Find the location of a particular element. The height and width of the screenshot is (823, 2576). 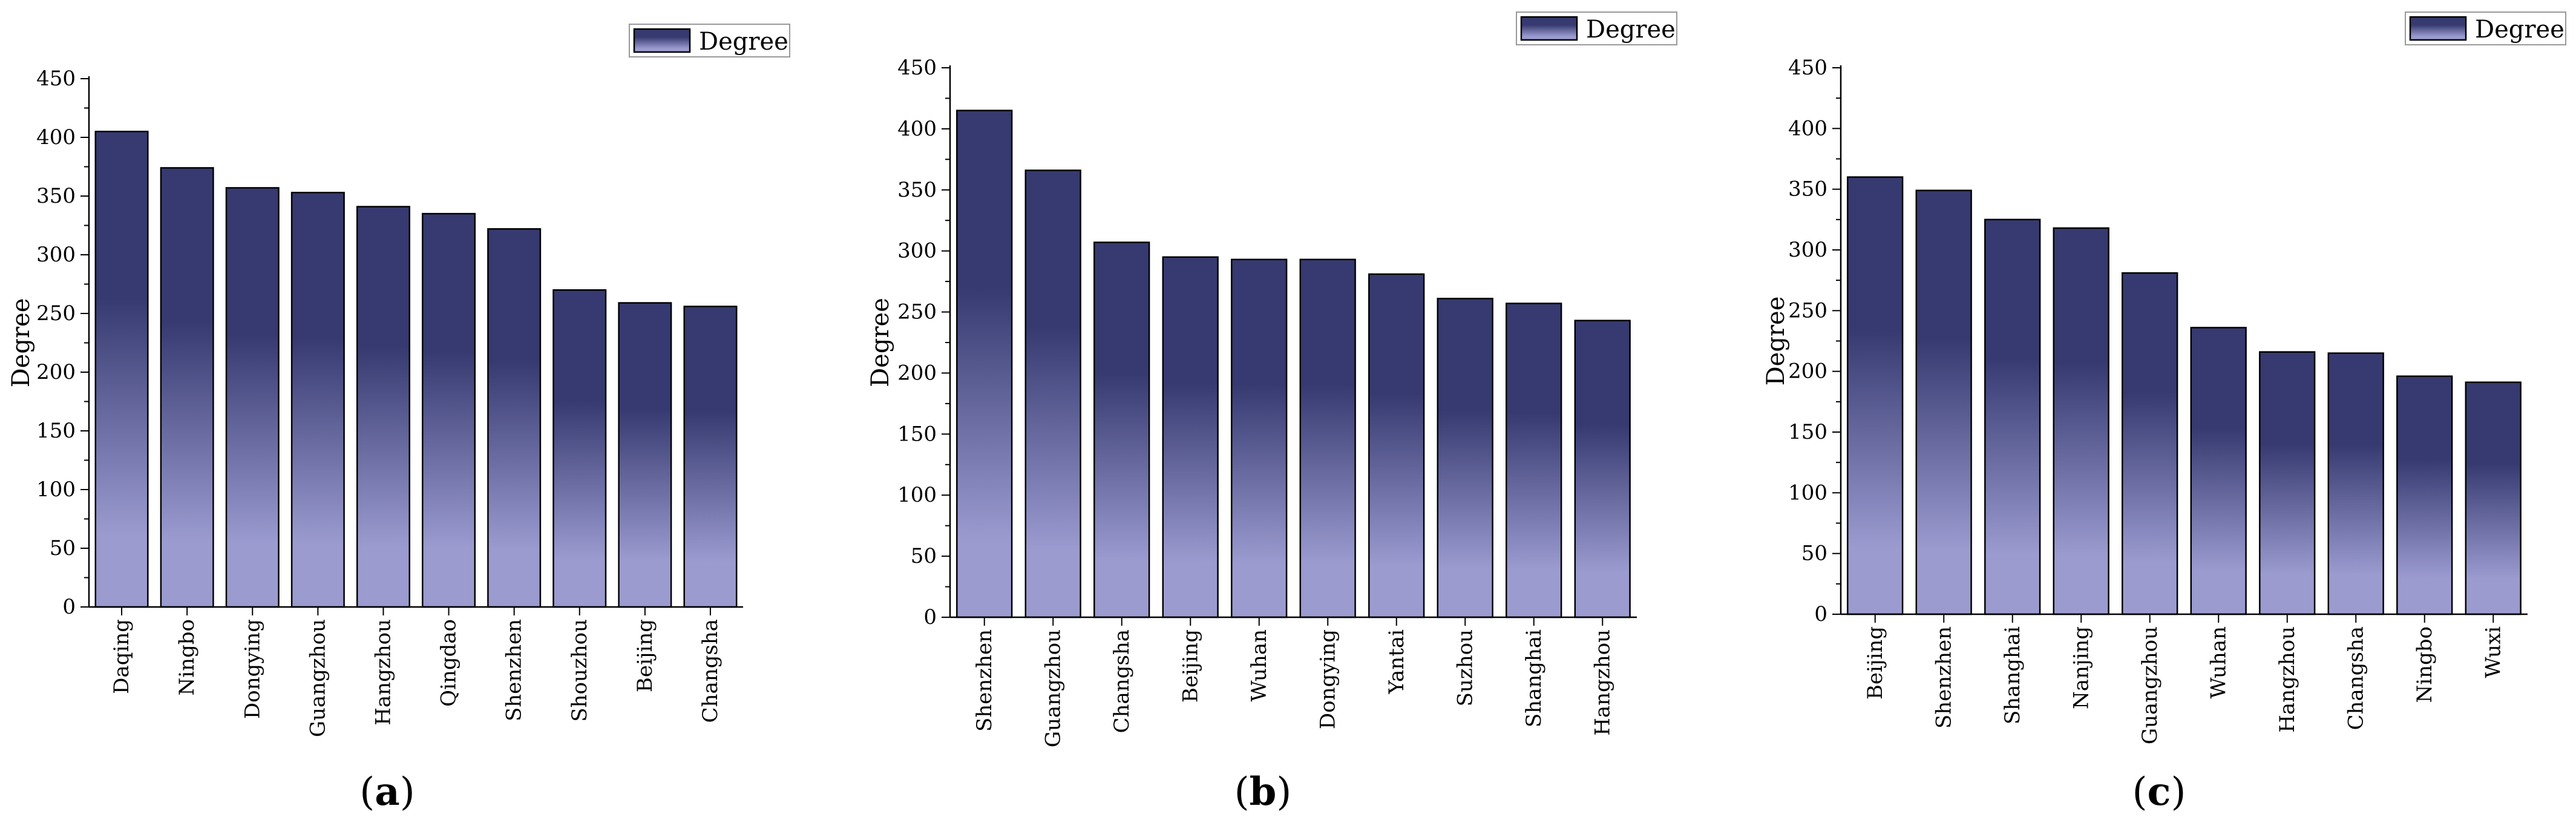

panel-label: (b) is located at coordinates (1263, 792).